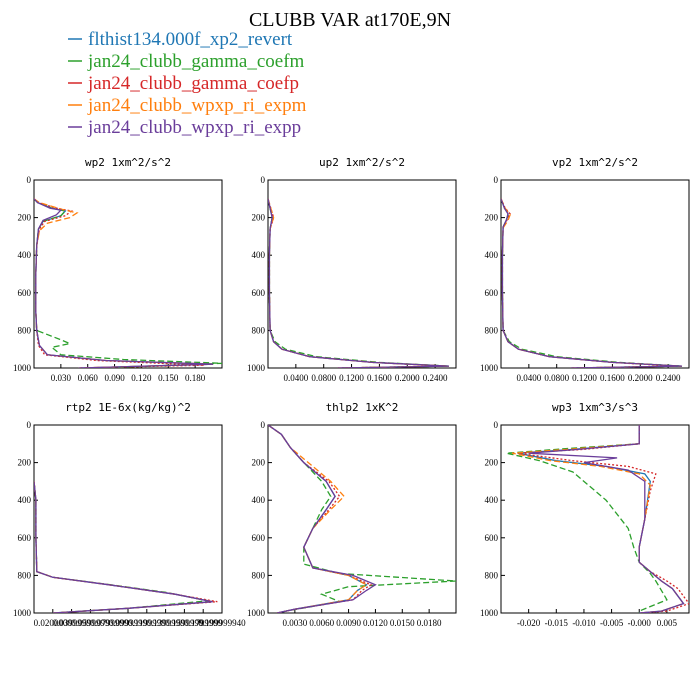 The image size is (700, 700). Describe the element at coordinates (407, 378) in the screenshot. I see `x-tick-label: 0.2000` at that location.